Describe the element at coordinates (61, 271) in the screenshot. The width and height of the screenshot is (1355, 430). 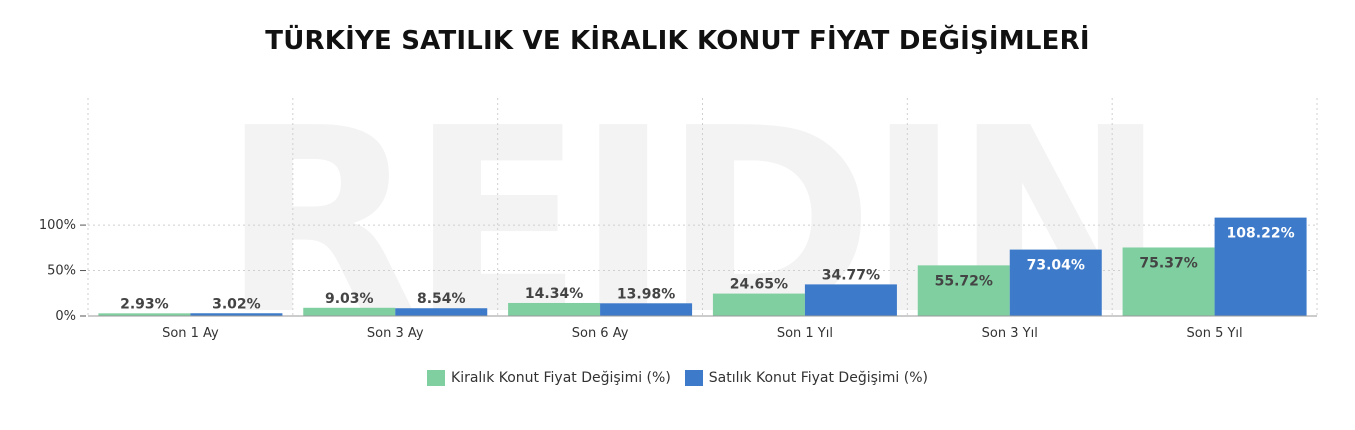
I see `y-tick-label: 50%` at that location.